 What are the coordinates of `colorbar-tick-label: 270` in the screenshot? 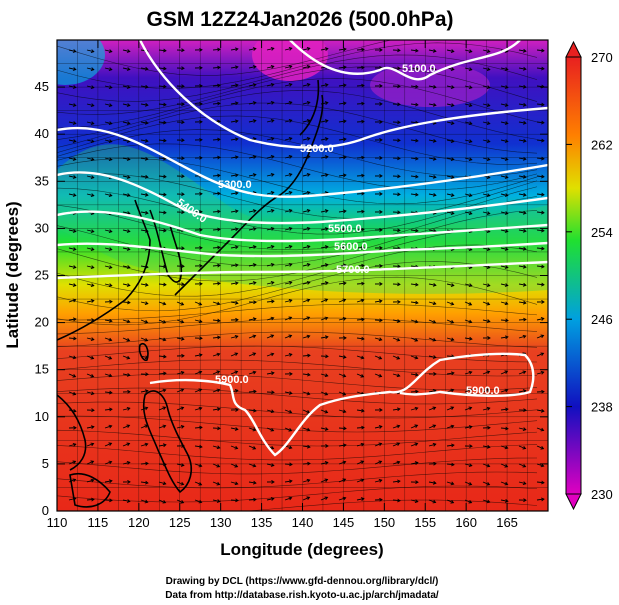 It's located at (602, 57).